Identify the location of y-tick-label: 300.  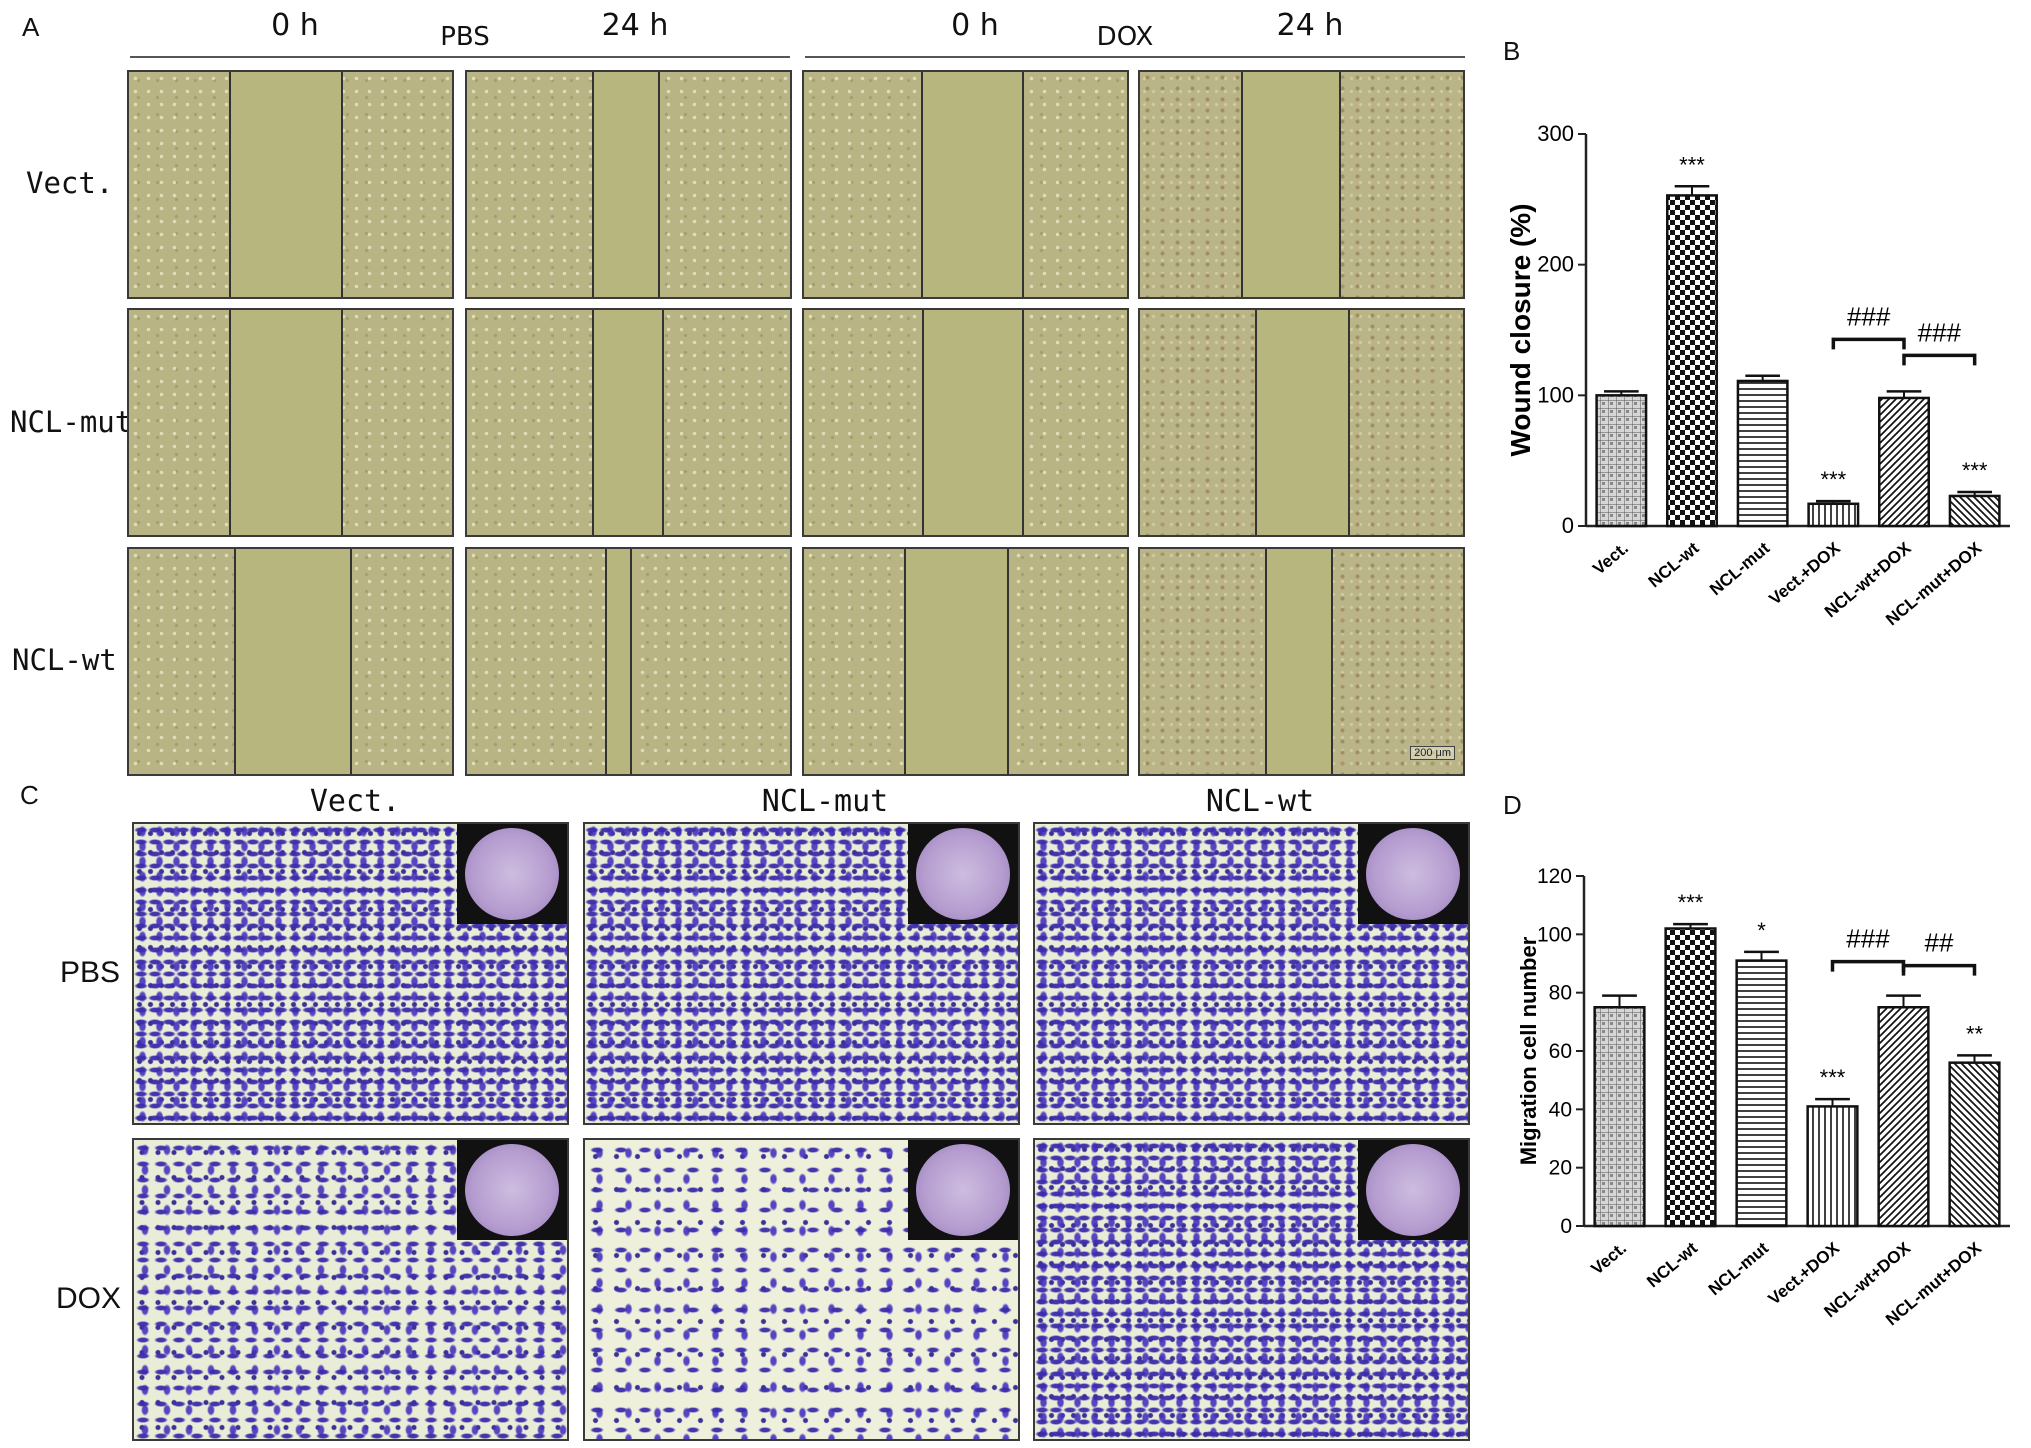
(1555, 133).